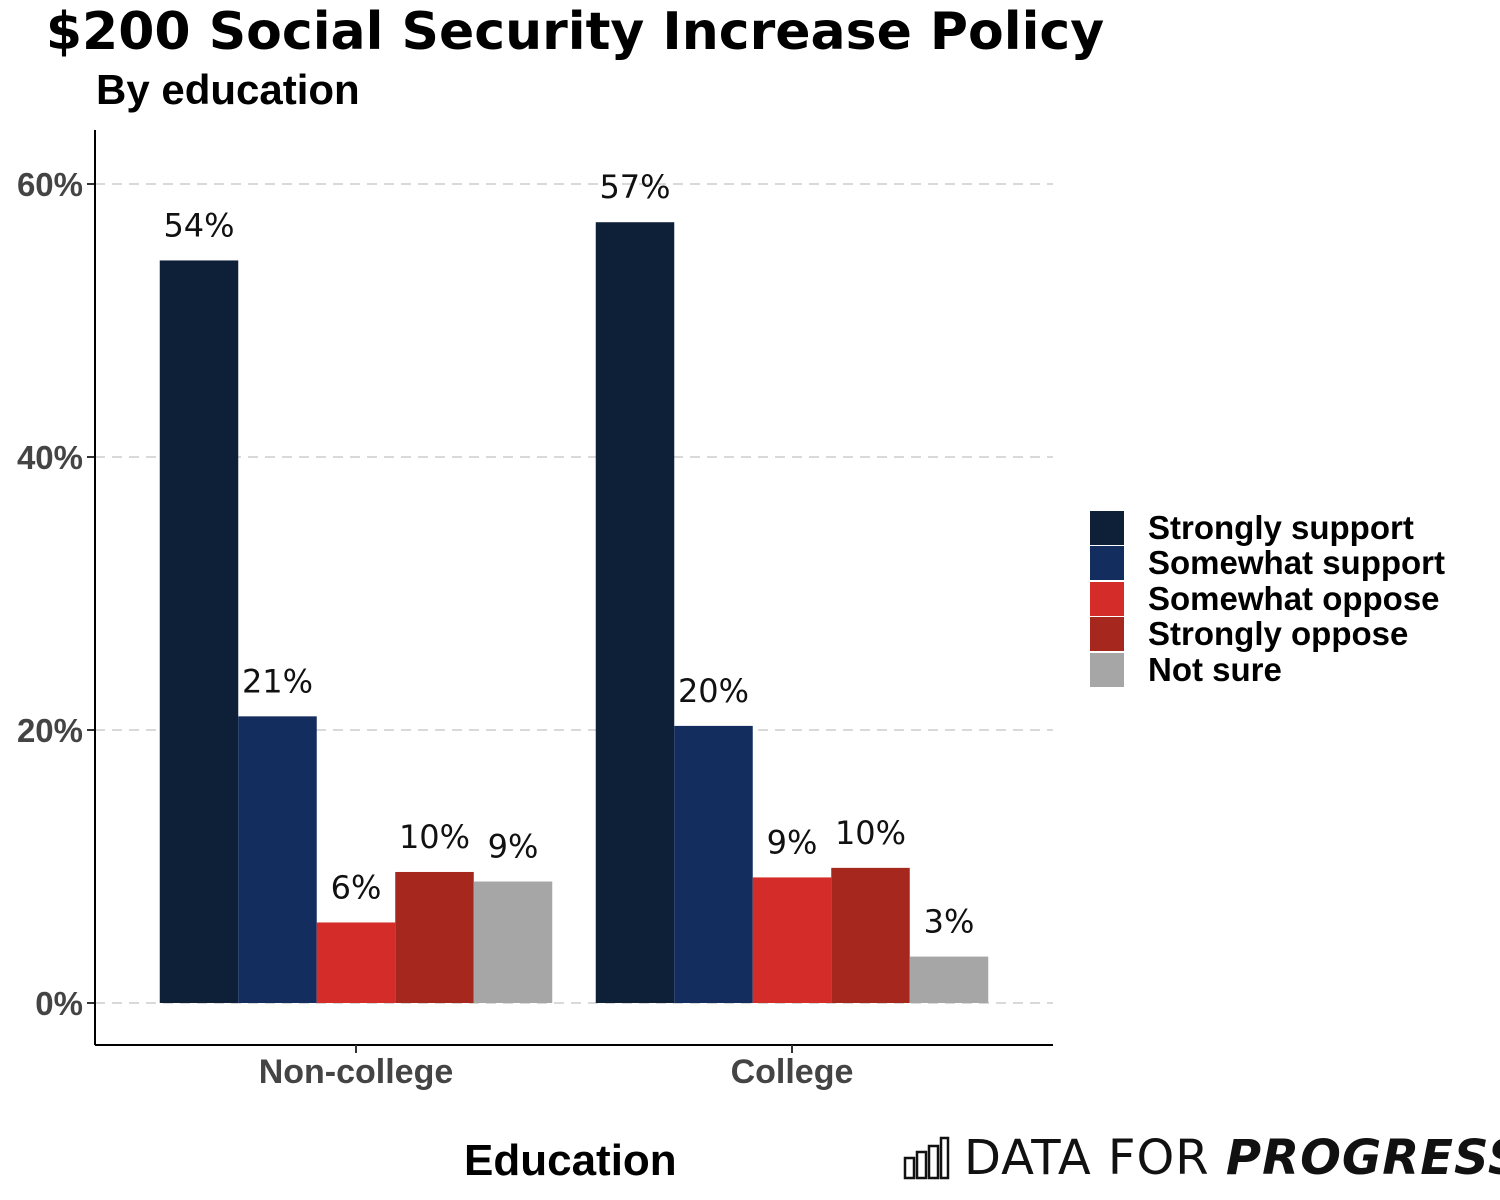  I want to click on logo-text-bold: PROGRESS, so click(1362, 1158).